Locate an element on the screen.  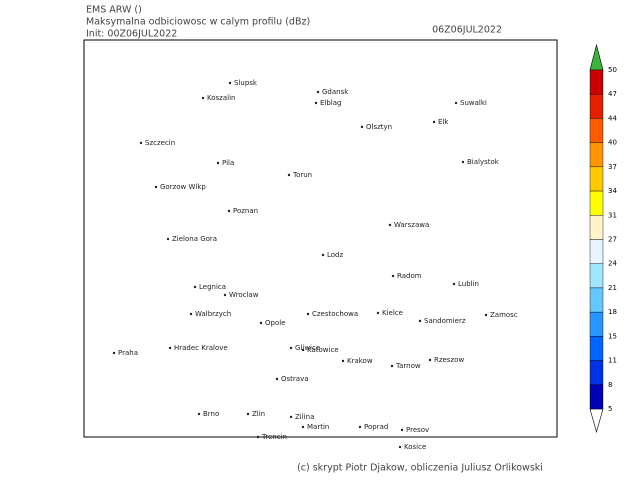
city-label: Czestochowa is located at coordinates (335, 314).